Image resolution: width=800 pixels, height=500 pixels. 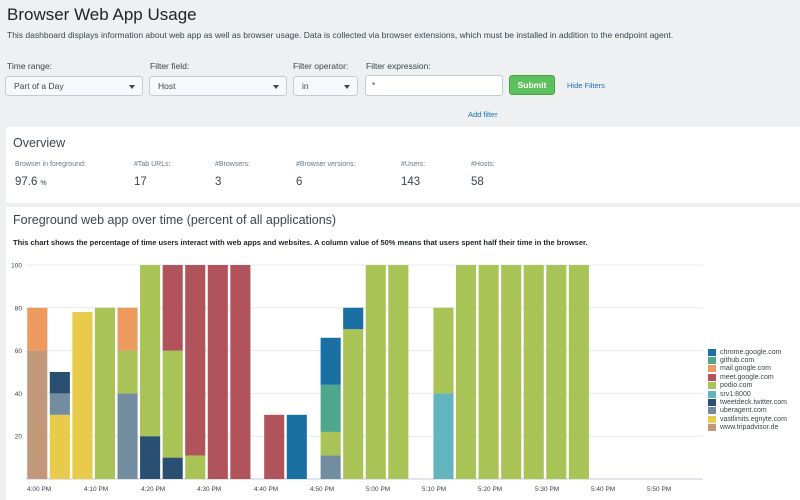 I want to click on filter-operator-label: Filter operator:, so click(x=321, y=66).